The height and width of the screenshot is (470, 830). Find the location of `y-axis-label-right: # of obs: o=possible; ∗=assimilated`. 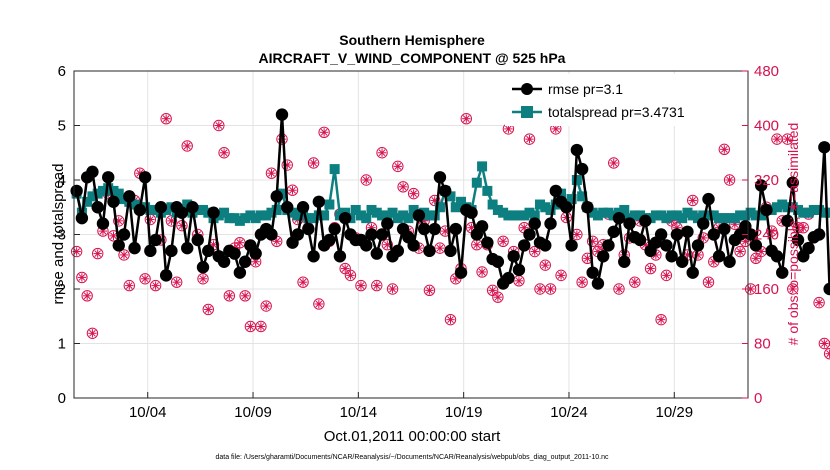

y-axis-label-right: # of obs: o=possible; ∗=assimilated is located at coordinates (793, 234).